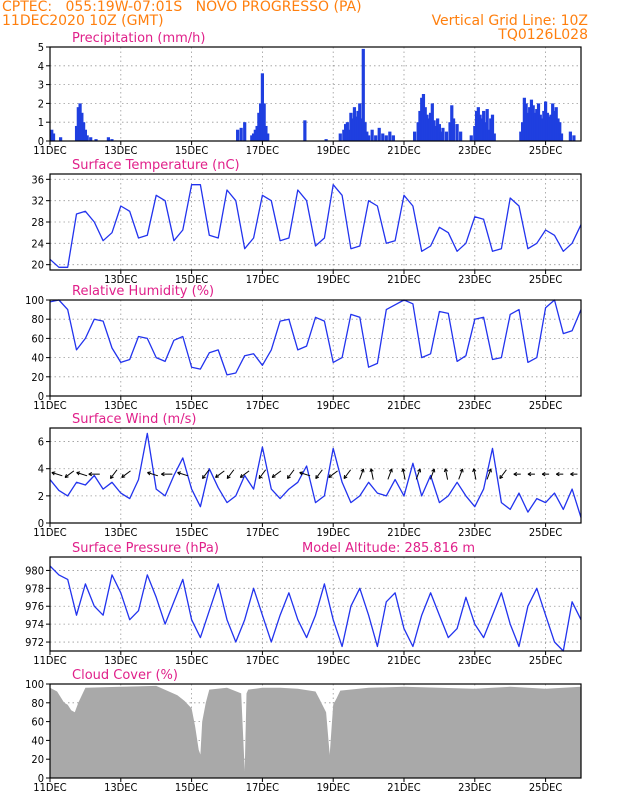 The height and width of the screenshot is (800, 618). I want to click on series-line, so click(315, 226).